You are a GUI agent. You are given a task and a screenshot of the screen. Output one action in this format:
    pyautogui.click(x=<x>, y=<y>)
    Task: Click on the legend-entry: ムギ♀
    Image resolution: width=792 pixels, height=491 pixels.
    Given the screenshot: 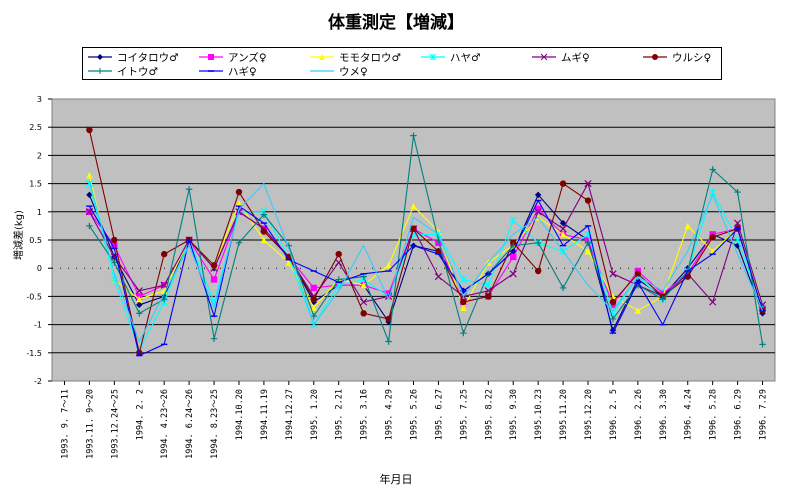 What is the action you would take?
    pyautogui.click(x=560, y=57)
    